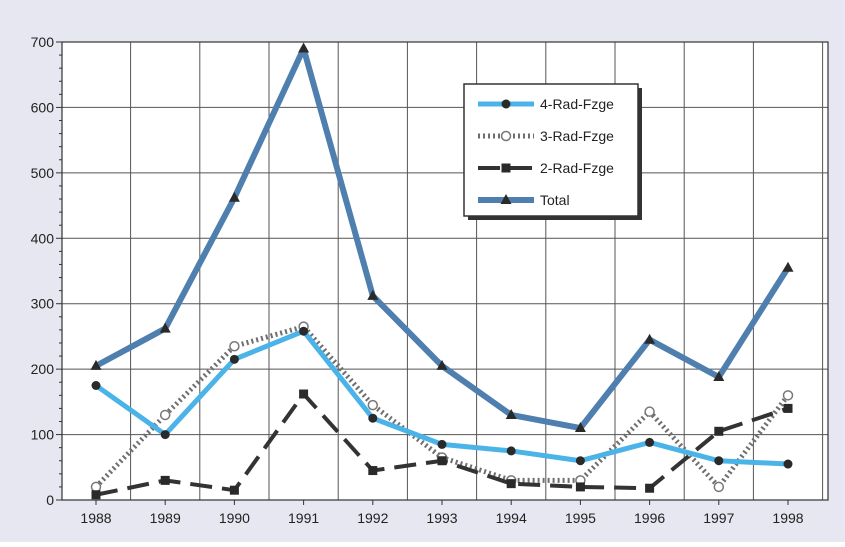 Image resolution: width=845 pixels, height=547 pixels. Describe the element at coordinates (43, 42) in the screenshot. I see `y-tick-label: 700` at that location.